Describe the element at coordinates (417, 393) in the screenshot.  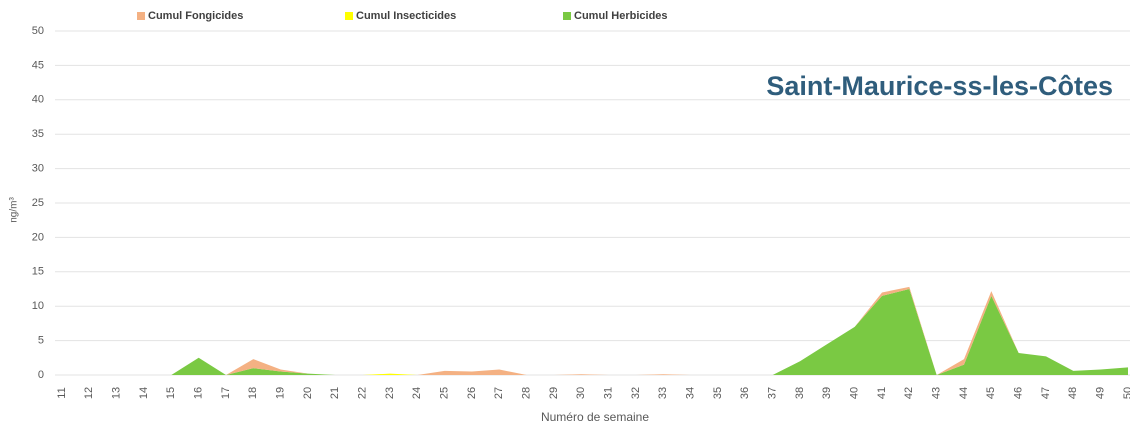
I see `x-tick-label: 24` at that location.